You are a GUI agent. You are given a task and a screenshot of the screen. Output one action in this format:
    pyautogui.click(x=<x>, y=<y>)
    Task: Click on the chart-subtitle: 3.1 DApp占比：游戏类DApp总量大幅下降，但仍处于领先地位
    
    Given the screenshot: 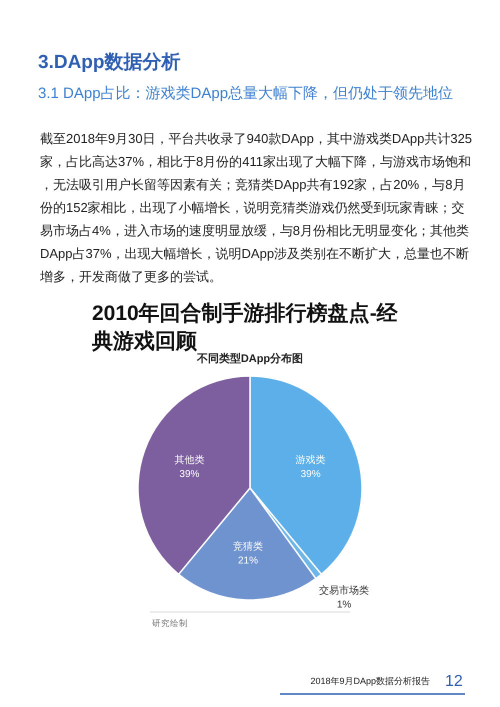 What is the action you would take?
    pyautogui.click(x=246, y=93)
    